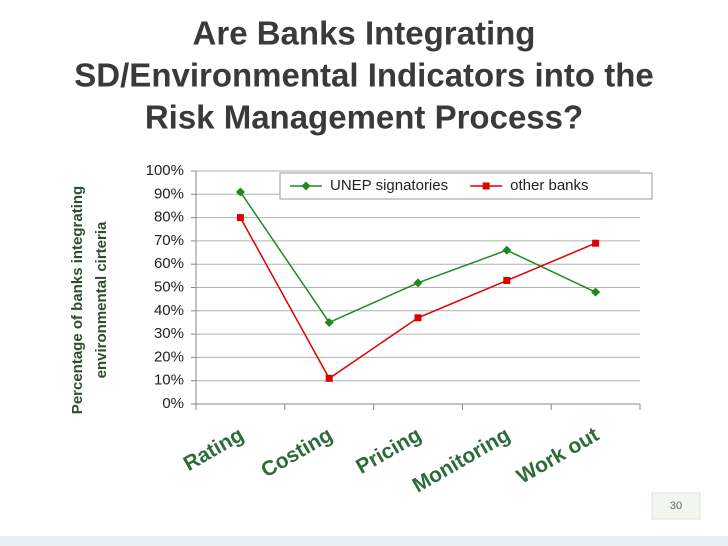 This screenshot has height=546, width=728. I want to click on y-axis-label: Percentage of banks integrating, so click(77, 300).